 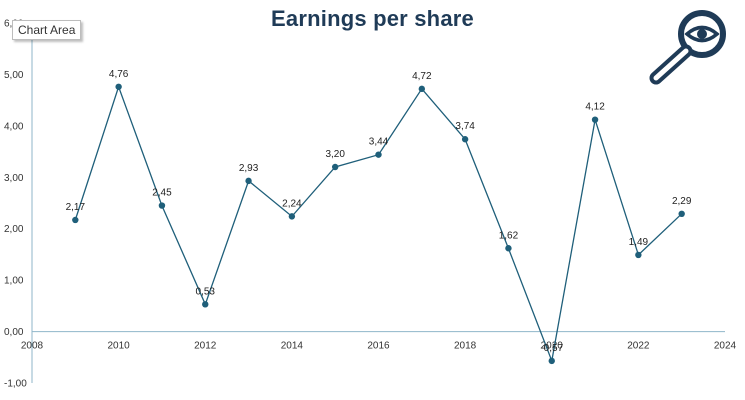 I want to click on data-label: 1,49, so click(x=639, y=242).